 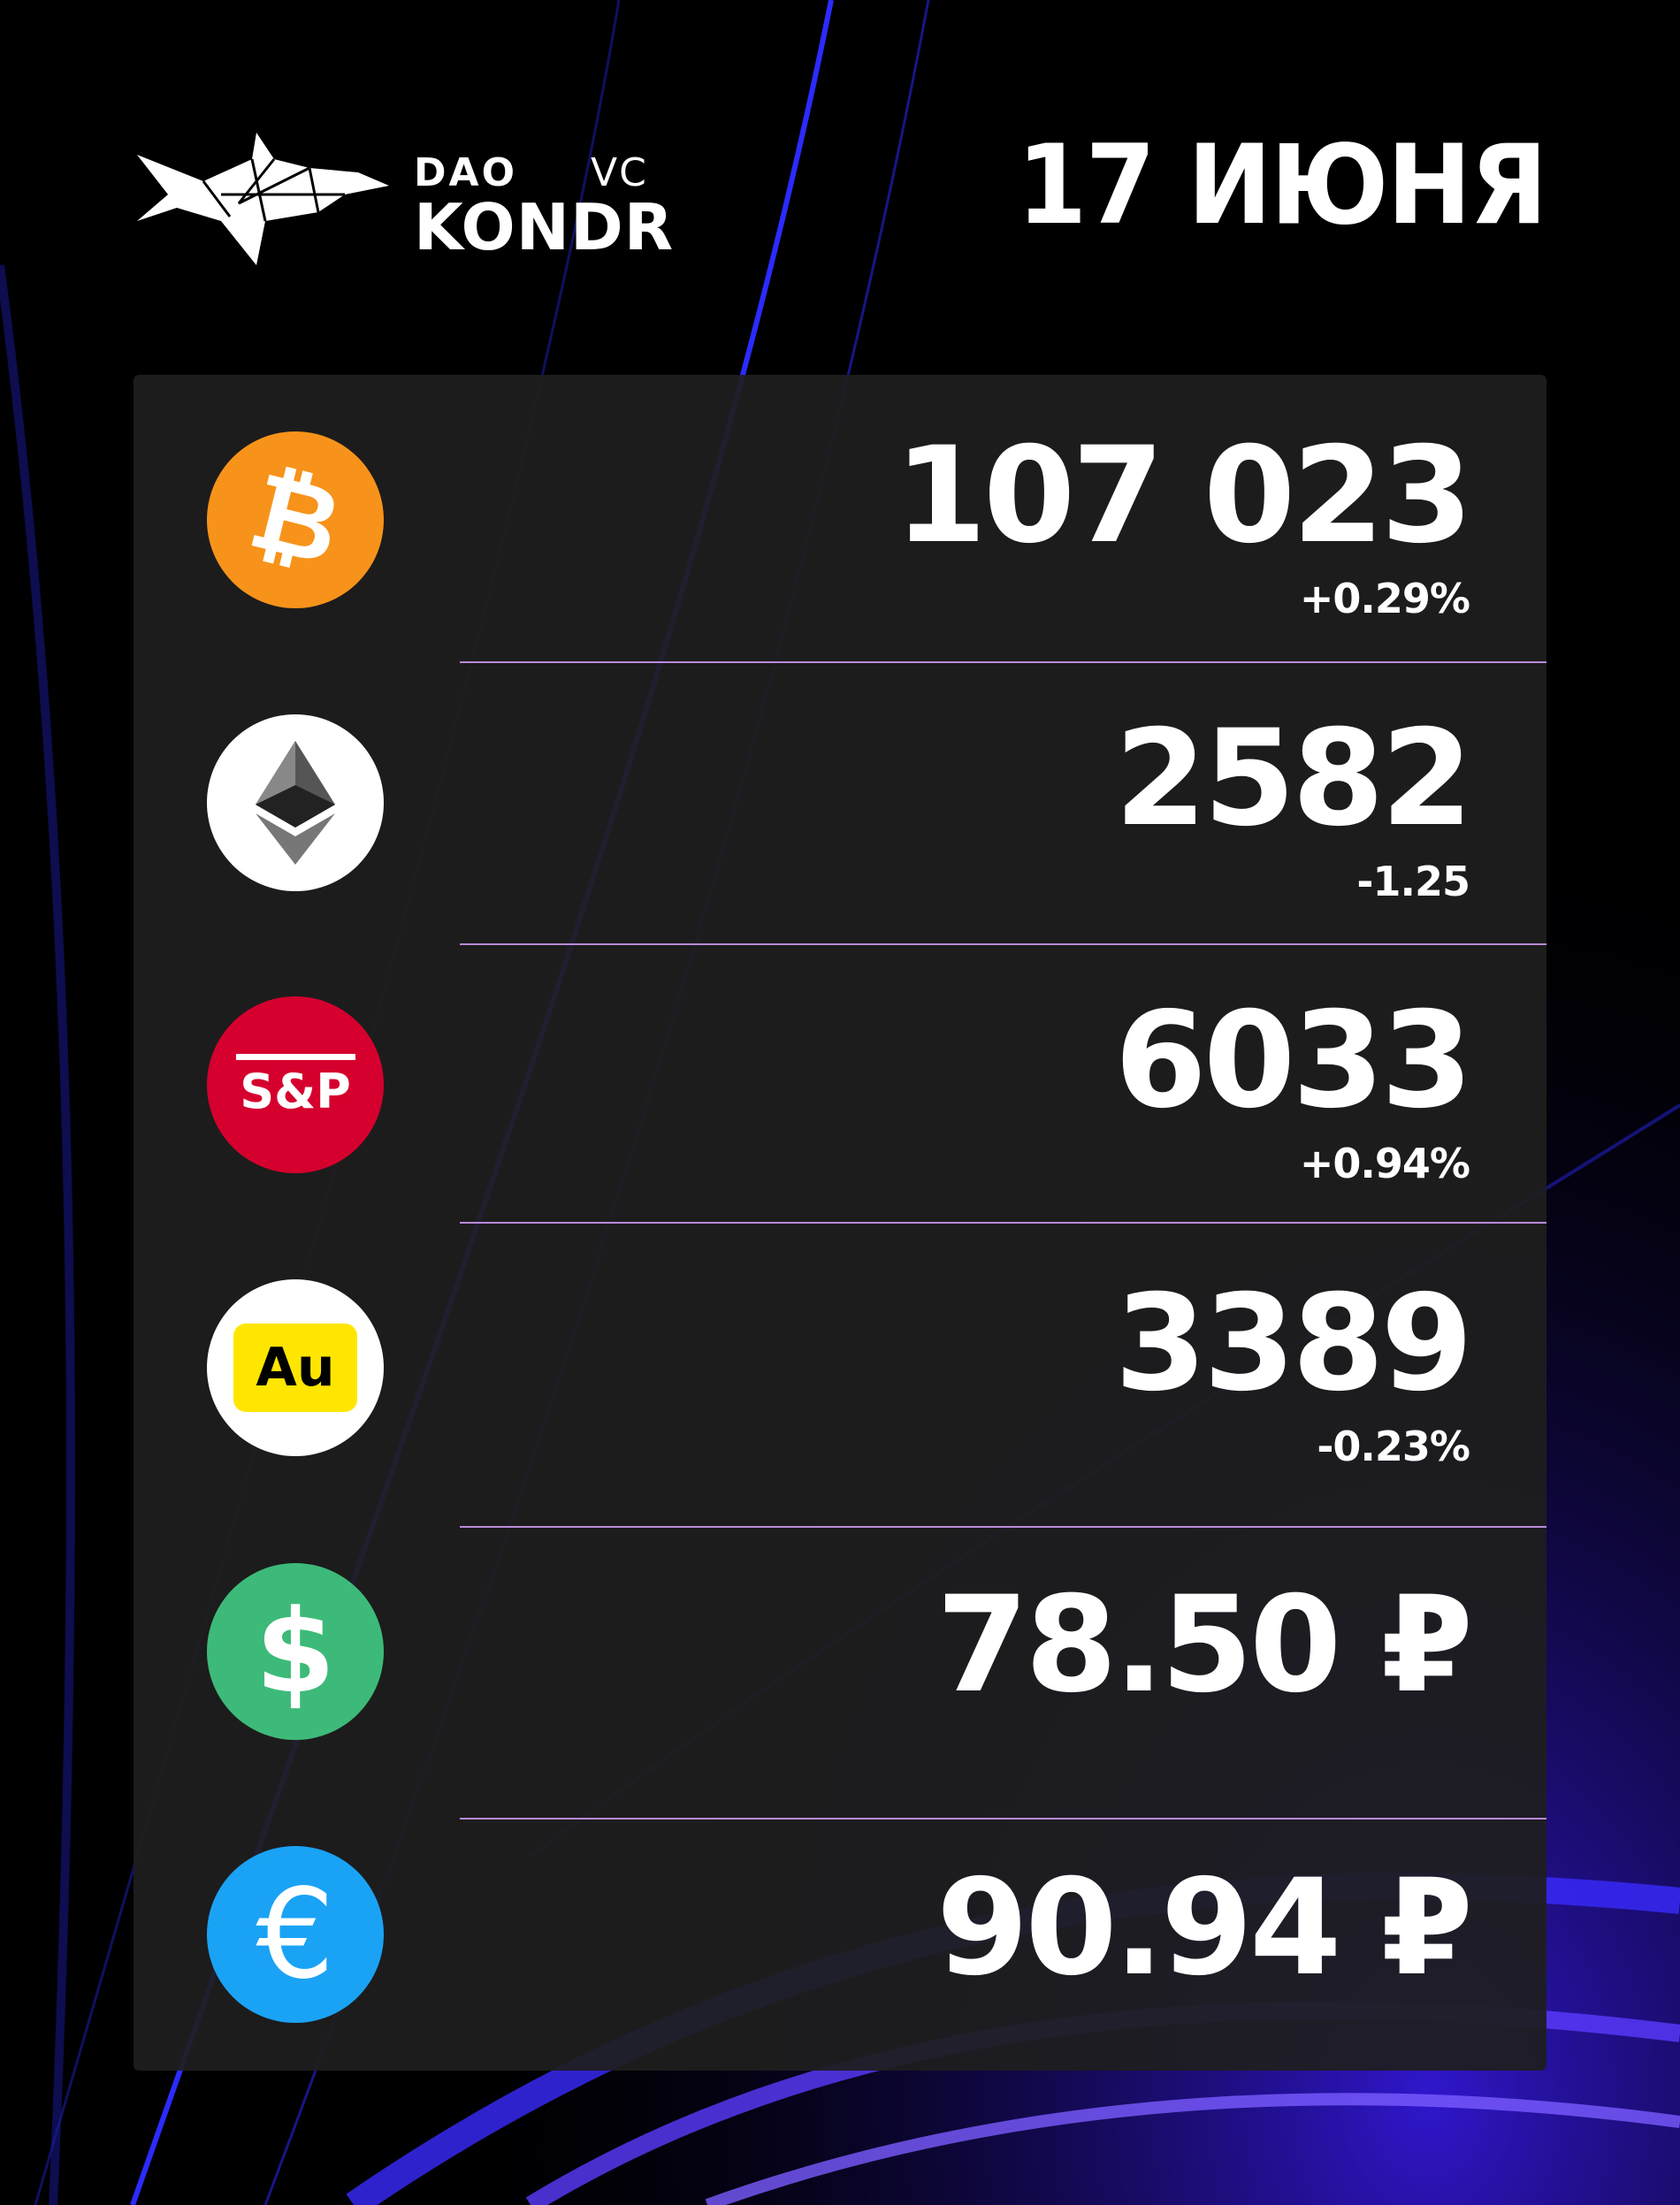 I want to click on date-title: 17 ИЮНЯ, so click(x=1281, y=185).